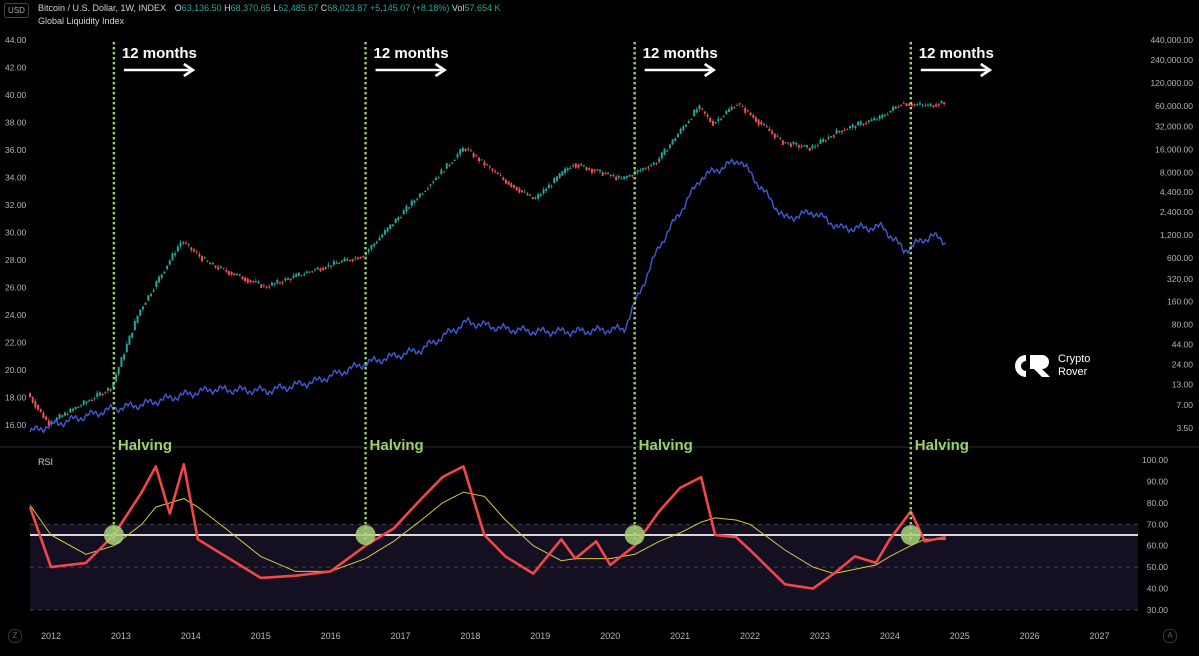 Image resolution: width=1199 pixels, height=656 pixels. What do you see at coordinates (16, 10) in the screenshot?
I see `currency-button: USD` at bounding box center [16, 10].